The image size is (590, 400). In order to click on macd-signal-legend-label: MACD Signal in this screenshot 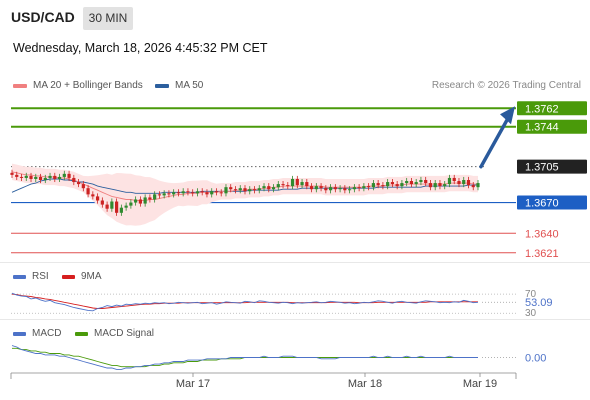, I will do `click(124, 333)`.